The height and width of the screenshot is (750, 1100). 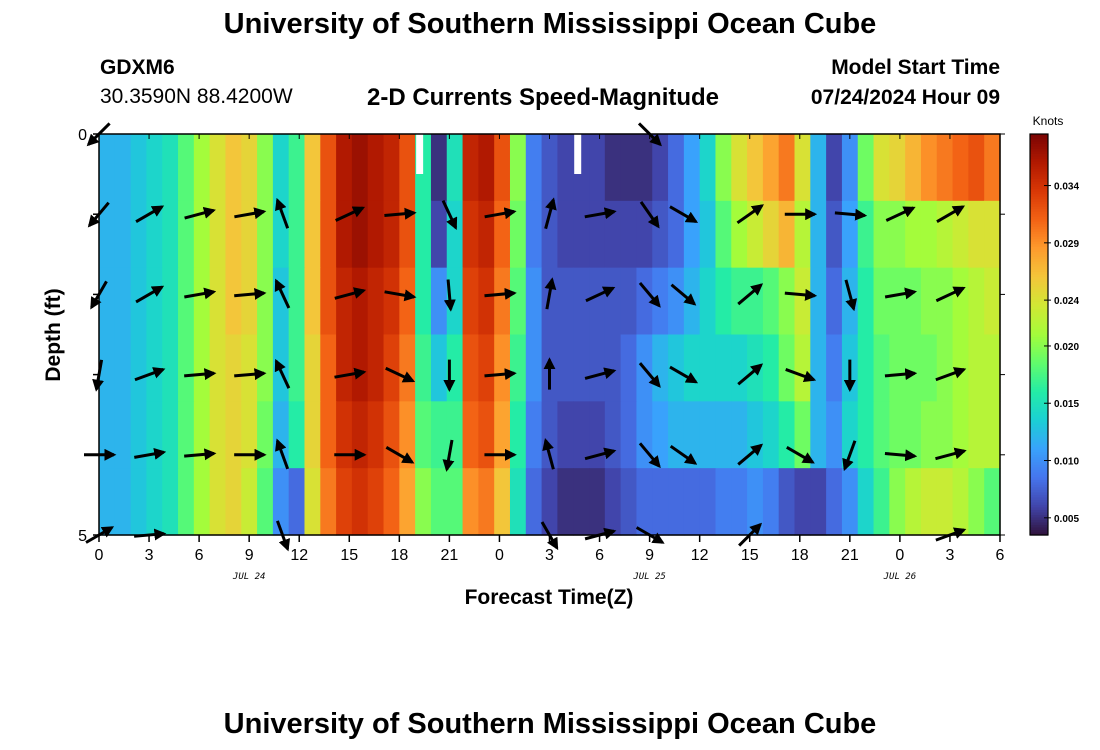 I want to click on x-tick-label: 0, so click(x=499, y=555).